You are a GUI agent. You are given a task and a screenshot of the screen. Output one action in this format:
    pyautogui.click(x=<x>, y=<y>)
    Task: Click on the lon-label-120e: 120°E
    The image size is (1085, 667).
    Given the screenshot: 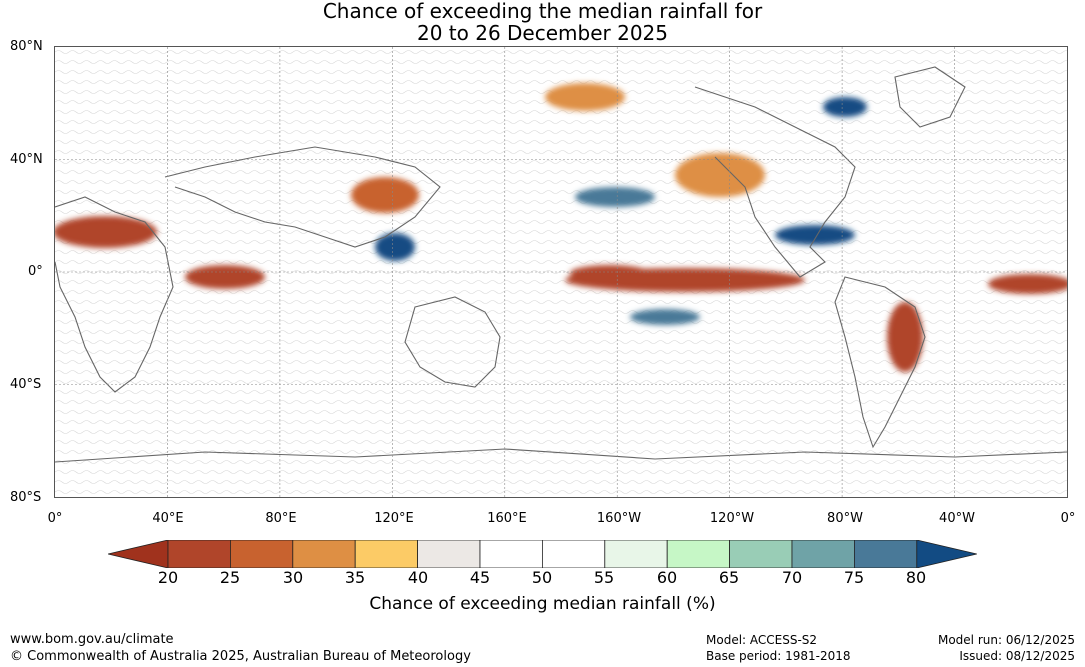 What is the action you would take?
    pyautogui.click(x=394, y=518)
    